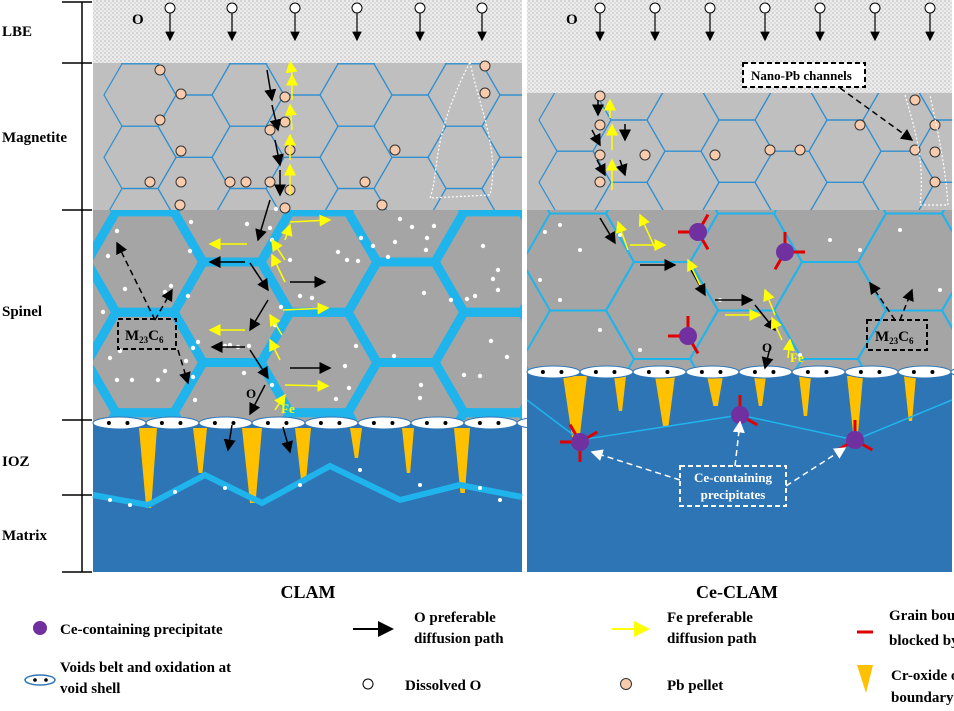 This screenshot has width=954, height=711. I want to click on purple-dot-icon, so click(40, 628).